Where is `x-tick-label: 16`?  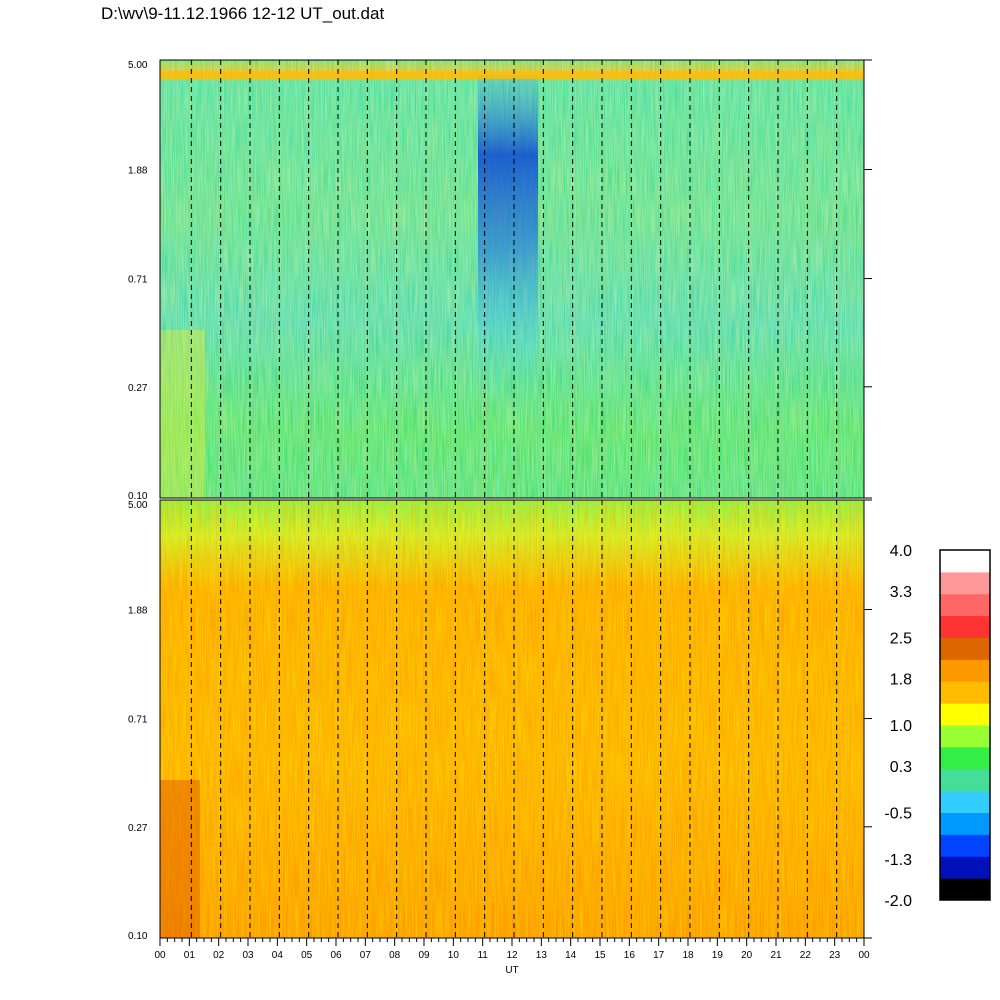
x-tick-label: 16 is located at coordinates (630, 955).